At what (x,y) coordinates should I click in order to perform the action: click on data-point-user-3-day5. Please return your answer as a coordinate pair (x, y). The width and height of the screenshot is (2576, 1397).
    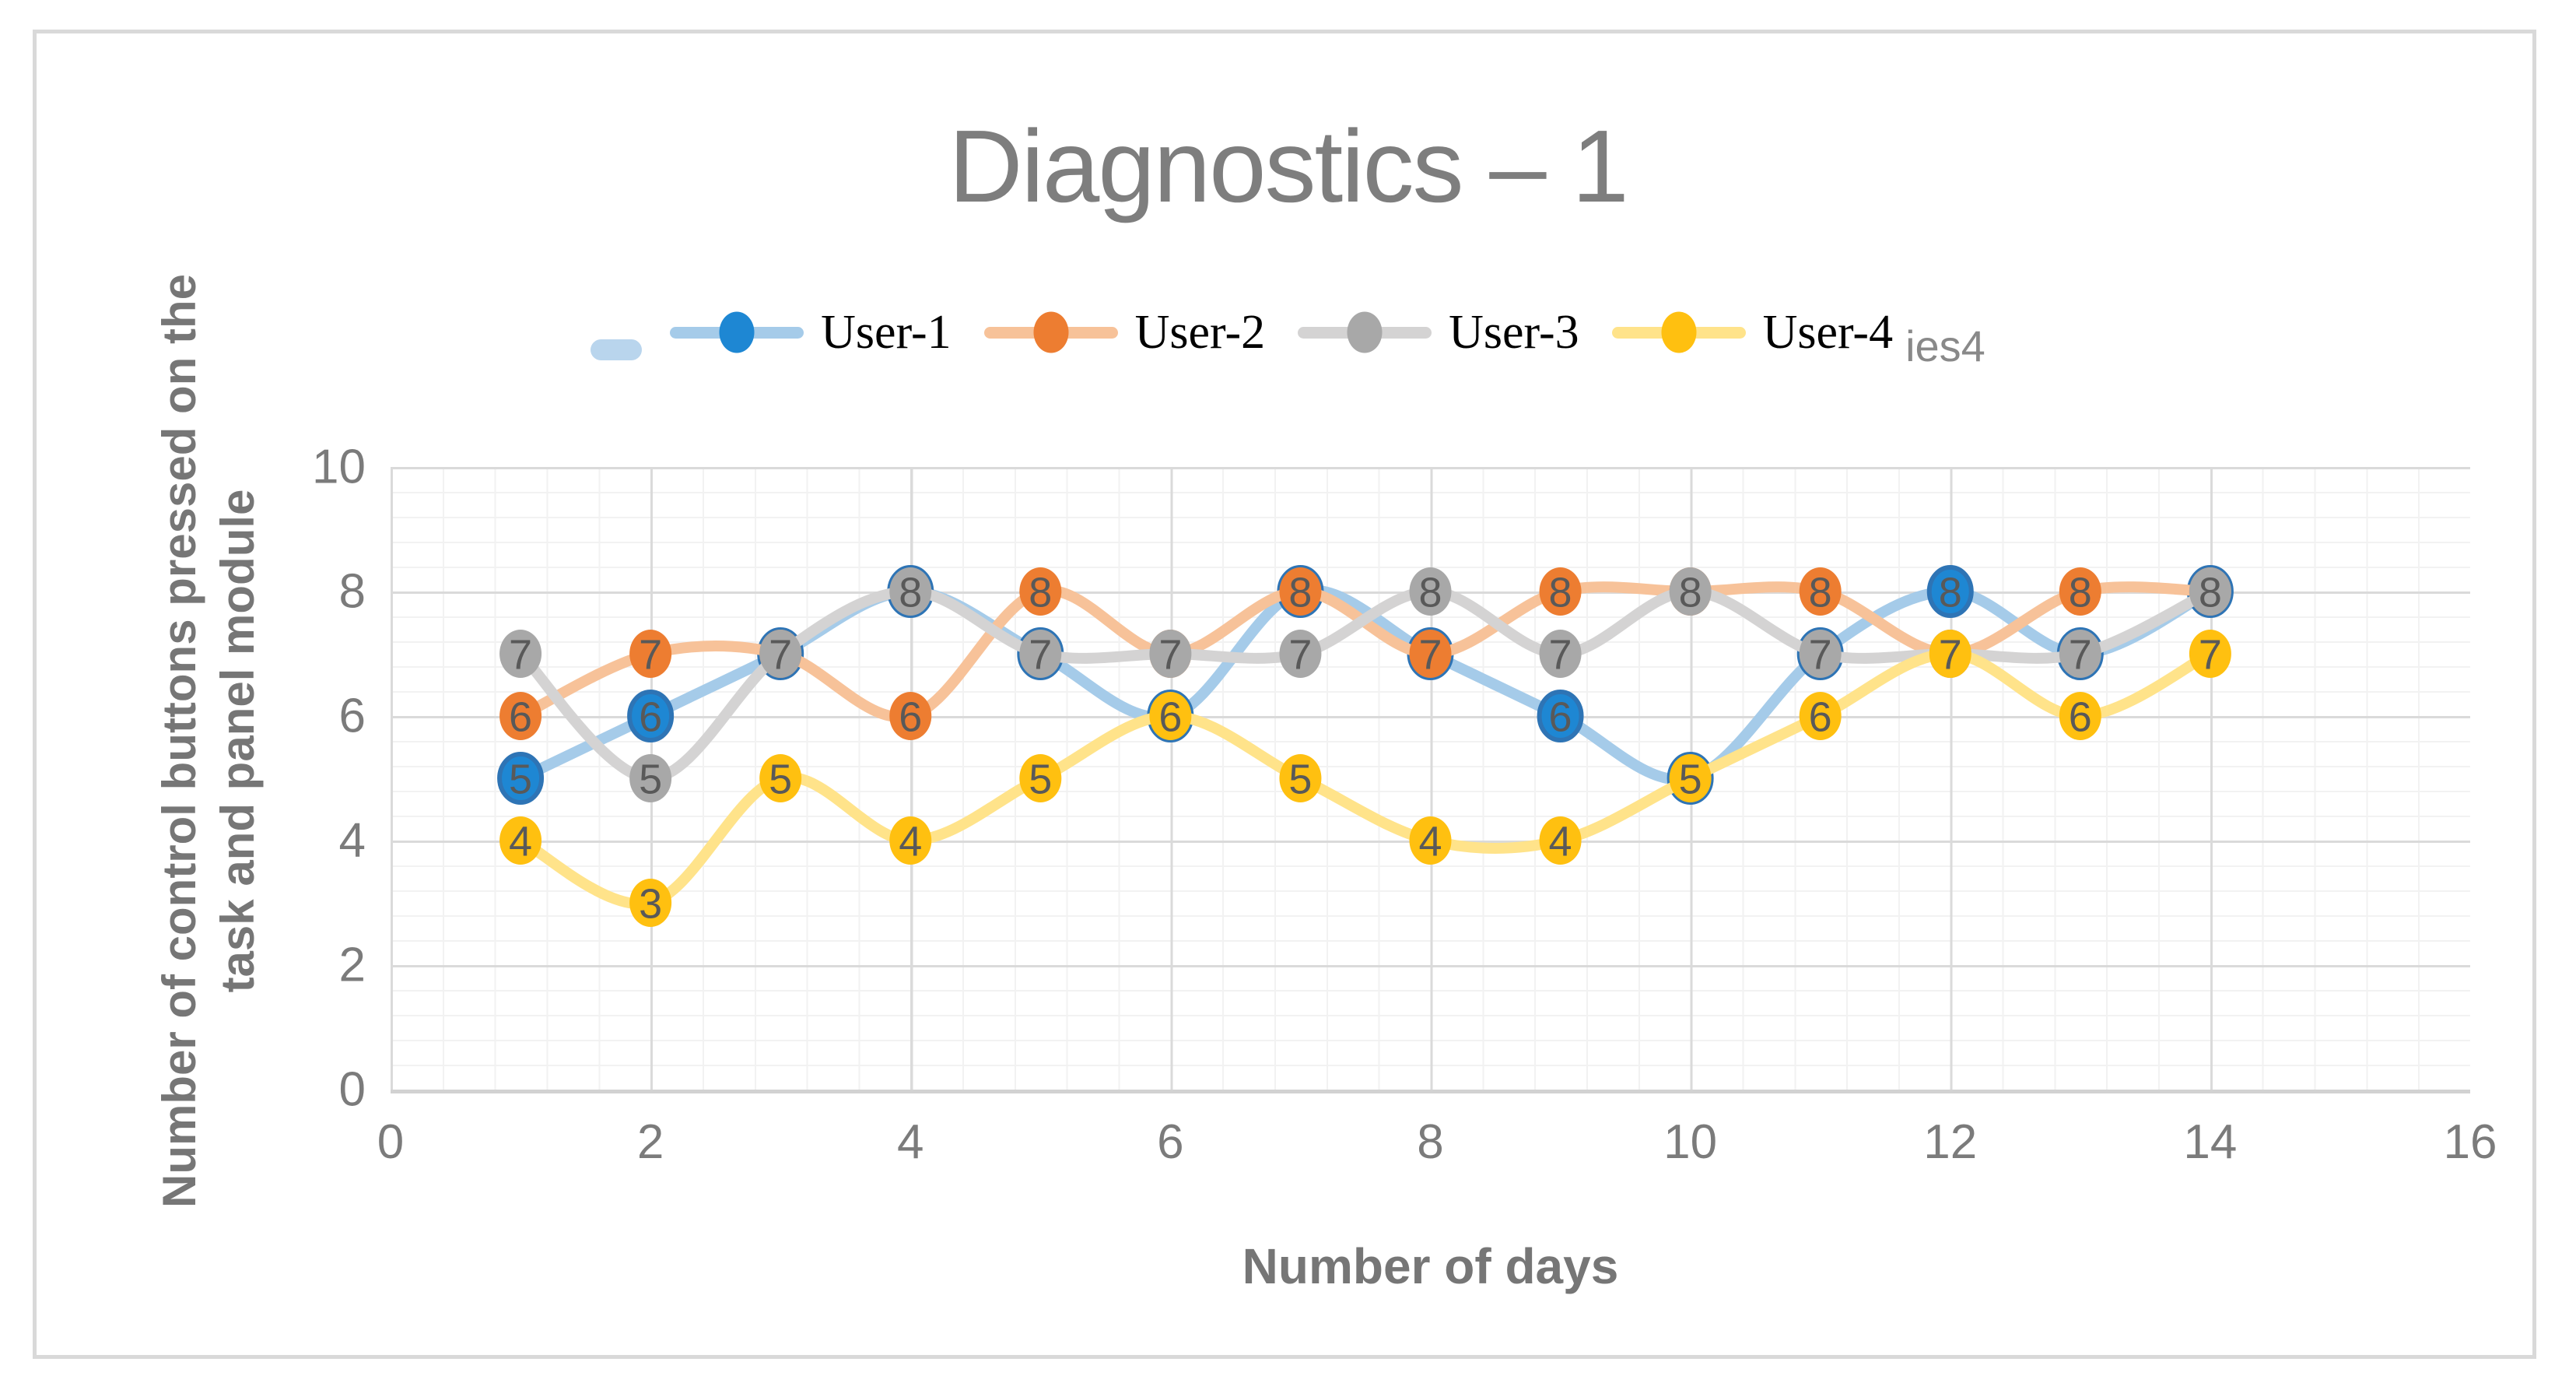
    Looking at the image, I should click on (1040, 654).